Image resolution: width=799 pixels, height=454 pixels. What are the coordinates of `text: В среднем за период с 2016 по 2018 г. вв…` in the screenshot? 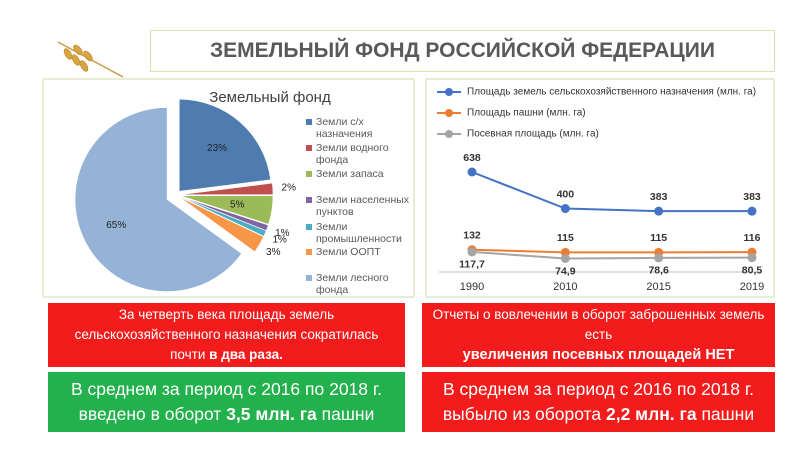 It's located at (226, 401).